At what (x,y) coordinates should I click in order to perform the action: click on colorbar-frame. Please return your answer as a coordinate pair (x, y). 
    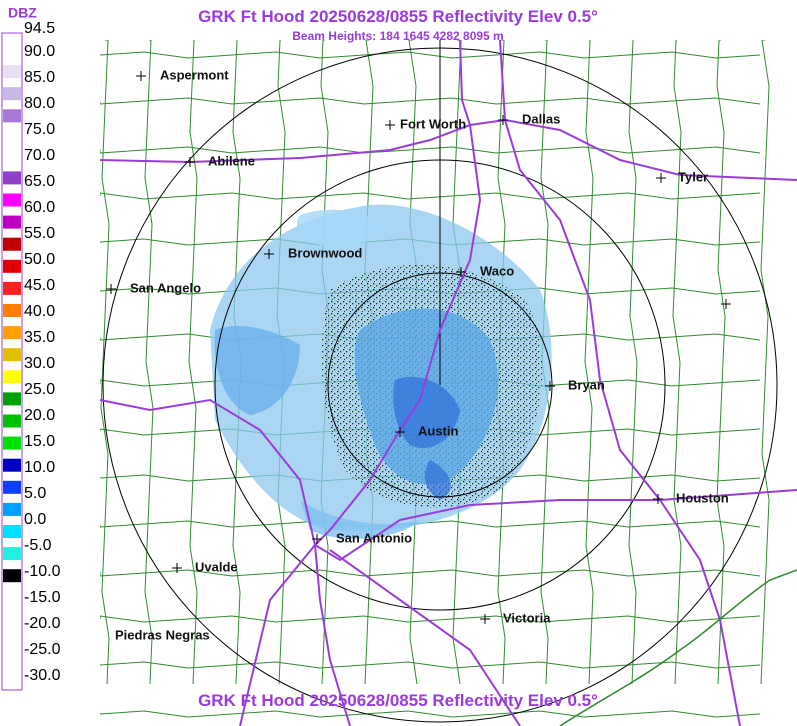
    Looking at the image, I should click on (12, 361).